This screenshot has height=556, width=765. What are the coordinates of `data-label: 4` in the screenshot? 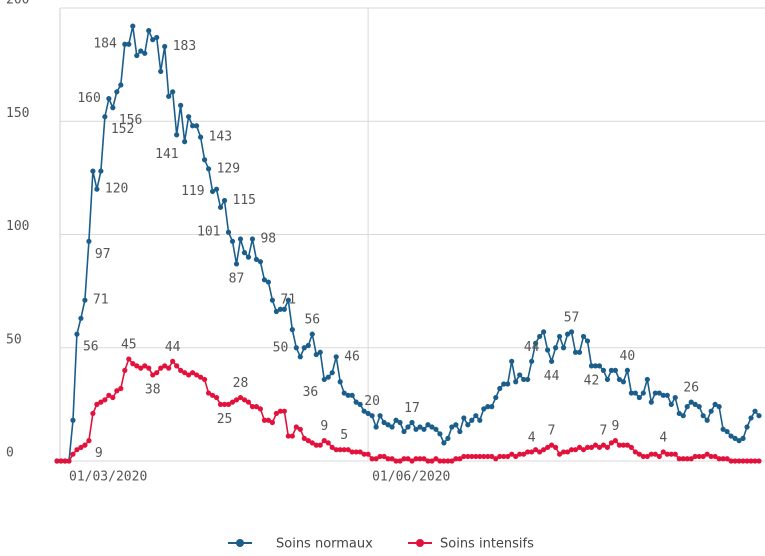 It's located at (663, 437).